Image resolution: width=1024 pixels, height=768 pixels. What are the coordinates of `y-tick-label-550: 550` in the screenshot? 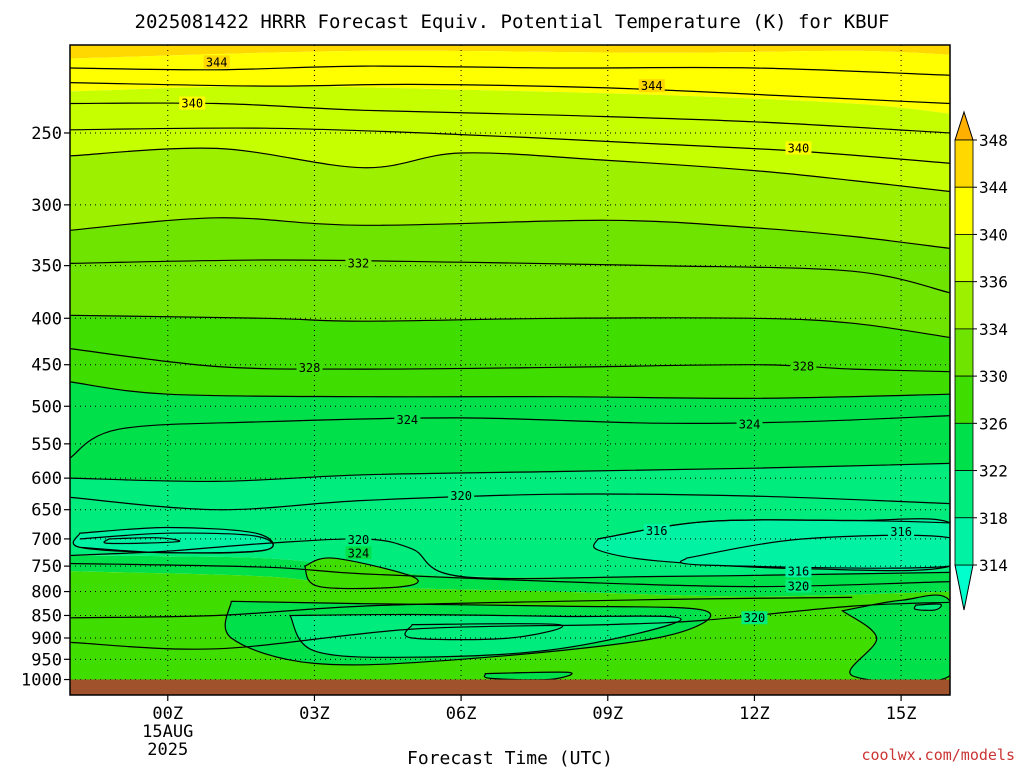 It's located at (46, 445).